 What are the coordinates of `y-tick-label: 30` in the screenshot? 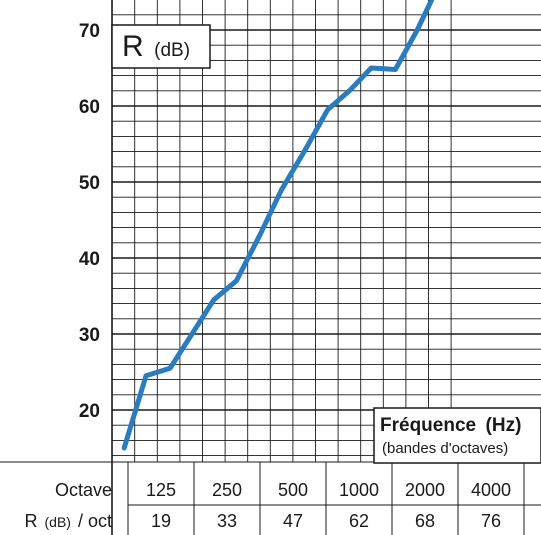 It's located at (89, 335).